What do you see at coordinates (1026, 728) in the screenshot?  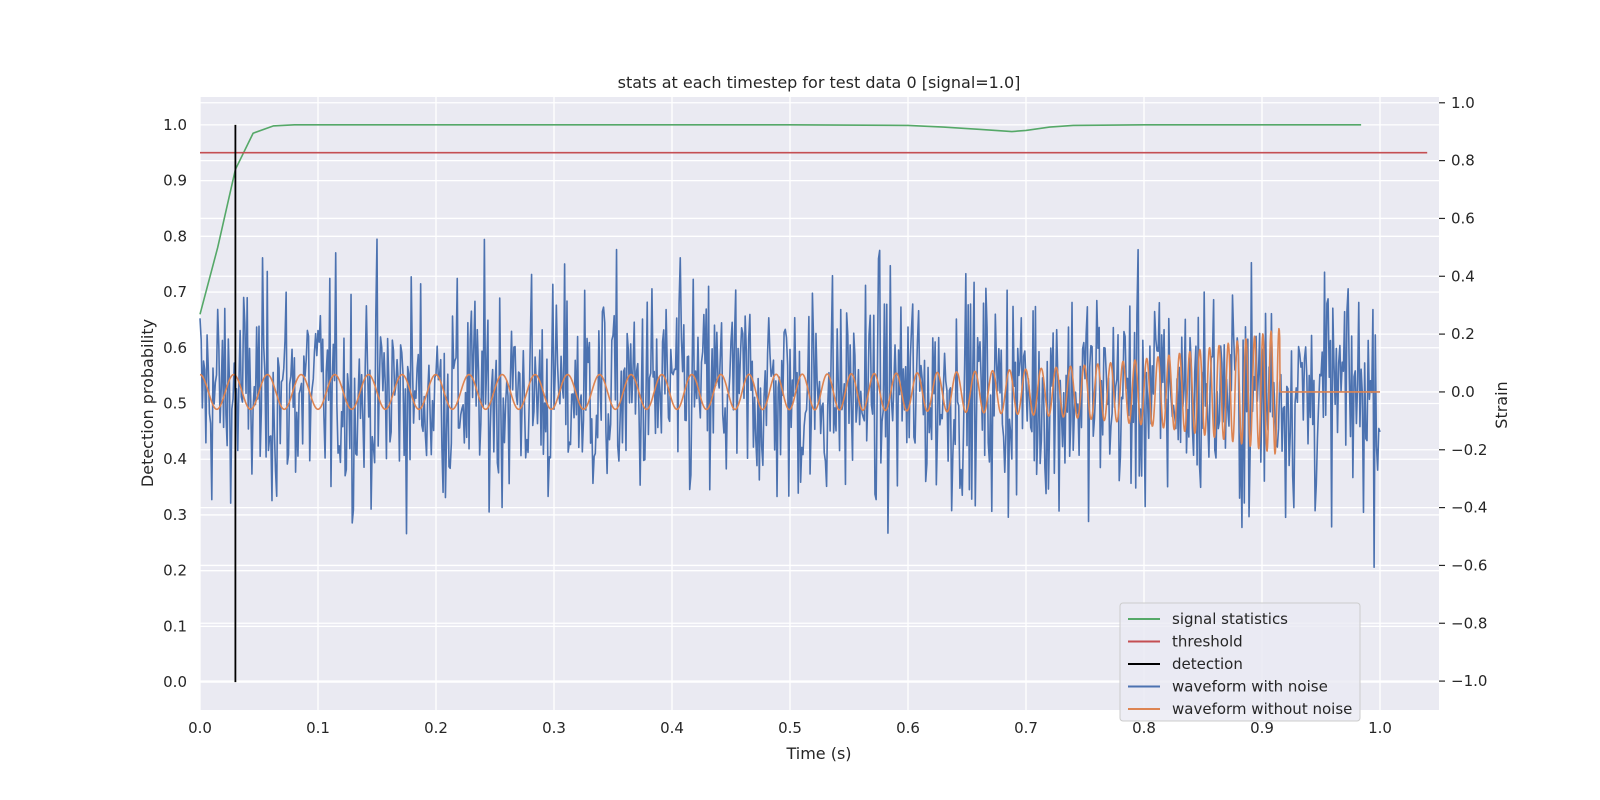 I see `x-tick-label: 0.7` at bounding box center [1026, 728].